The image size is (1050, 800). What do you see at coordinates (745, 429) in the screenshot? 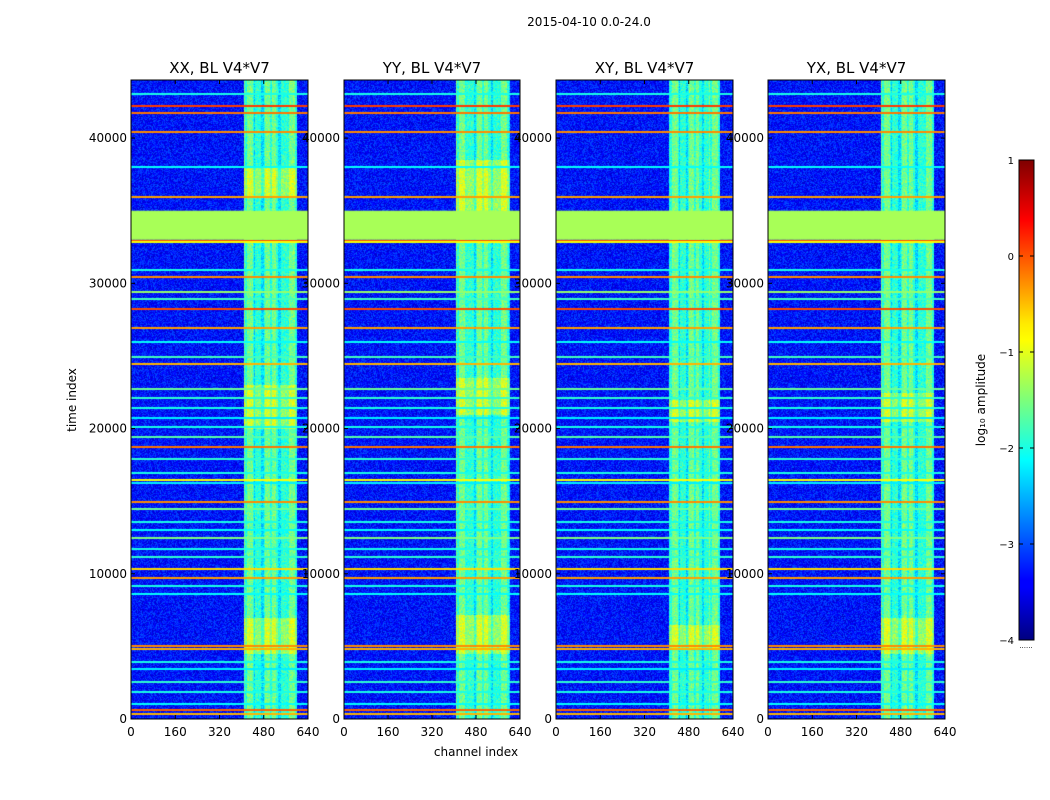
I see `panel-4-ytick-label: 20000` at bounding box center [745, 429].